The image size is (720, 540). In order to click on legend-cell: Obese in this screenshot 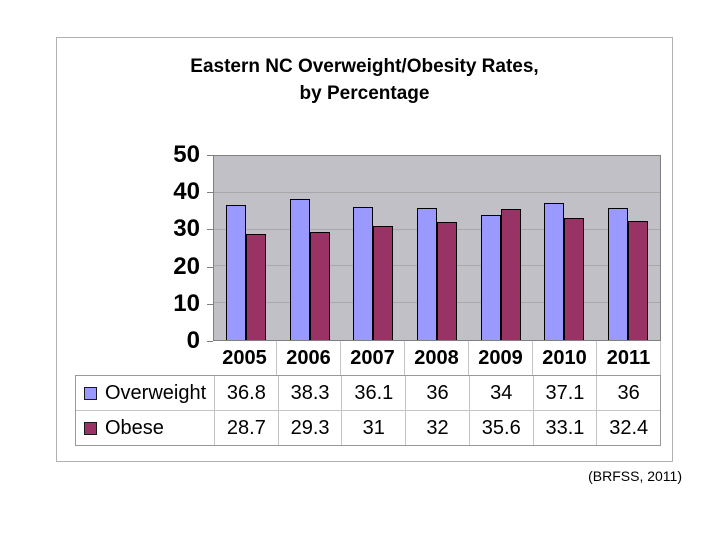, I will do `click(145, 428)`.